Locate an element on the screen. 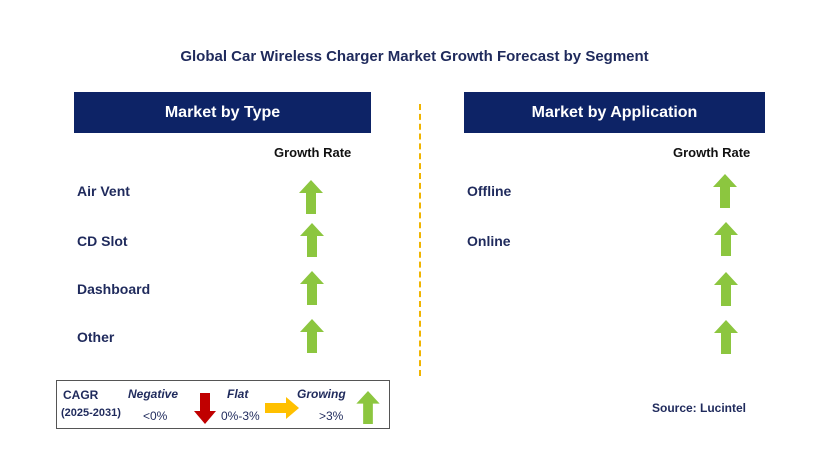 This screenshot has height=456, width=829. legend-flat-label: Flat is located at coordinates (238, 394).